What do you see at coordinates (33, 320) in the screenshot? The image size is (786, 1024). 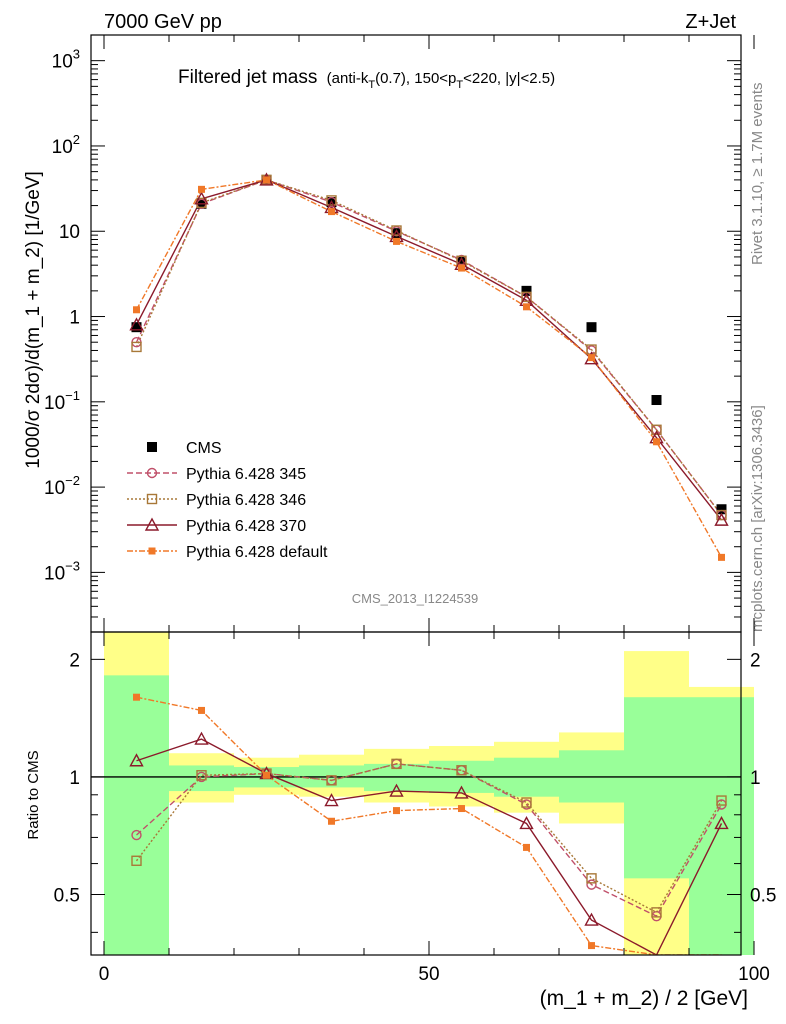 I see `y-axis-label: 1000/σ 2dσ)/d(m_1 + m_2) [1/GeV]` at bounding box center [33, 320].